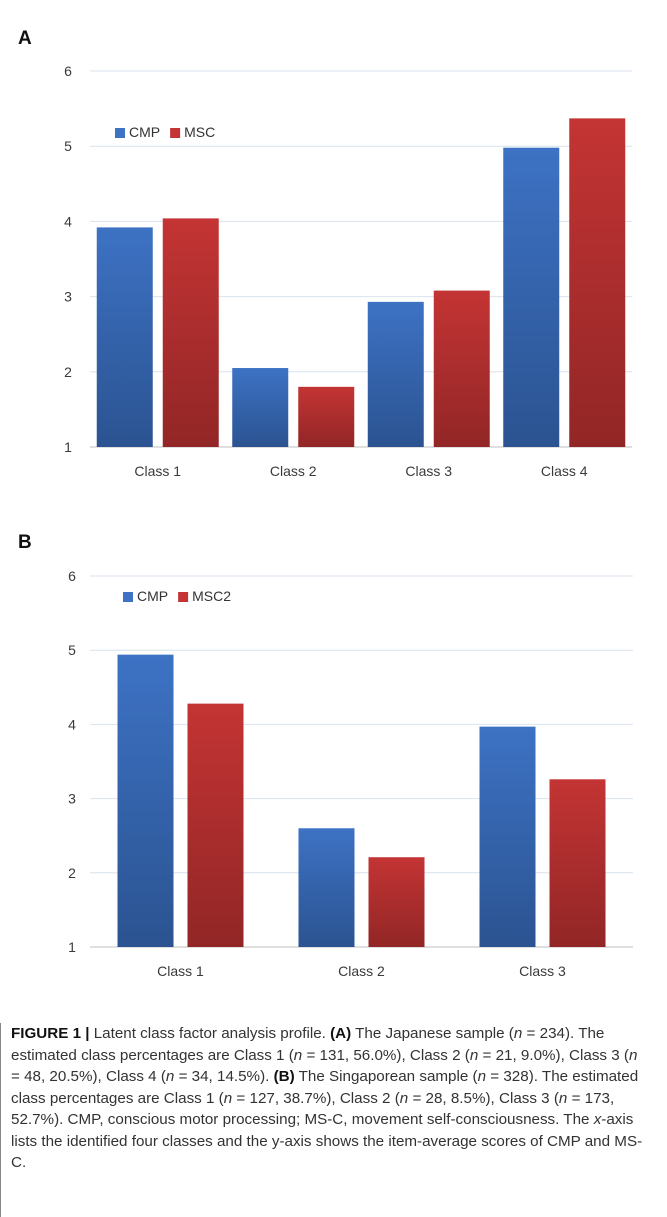  Describe the element at coordinates (199, 132) in the screenshot. I see `legend-label: MSC` at that location.